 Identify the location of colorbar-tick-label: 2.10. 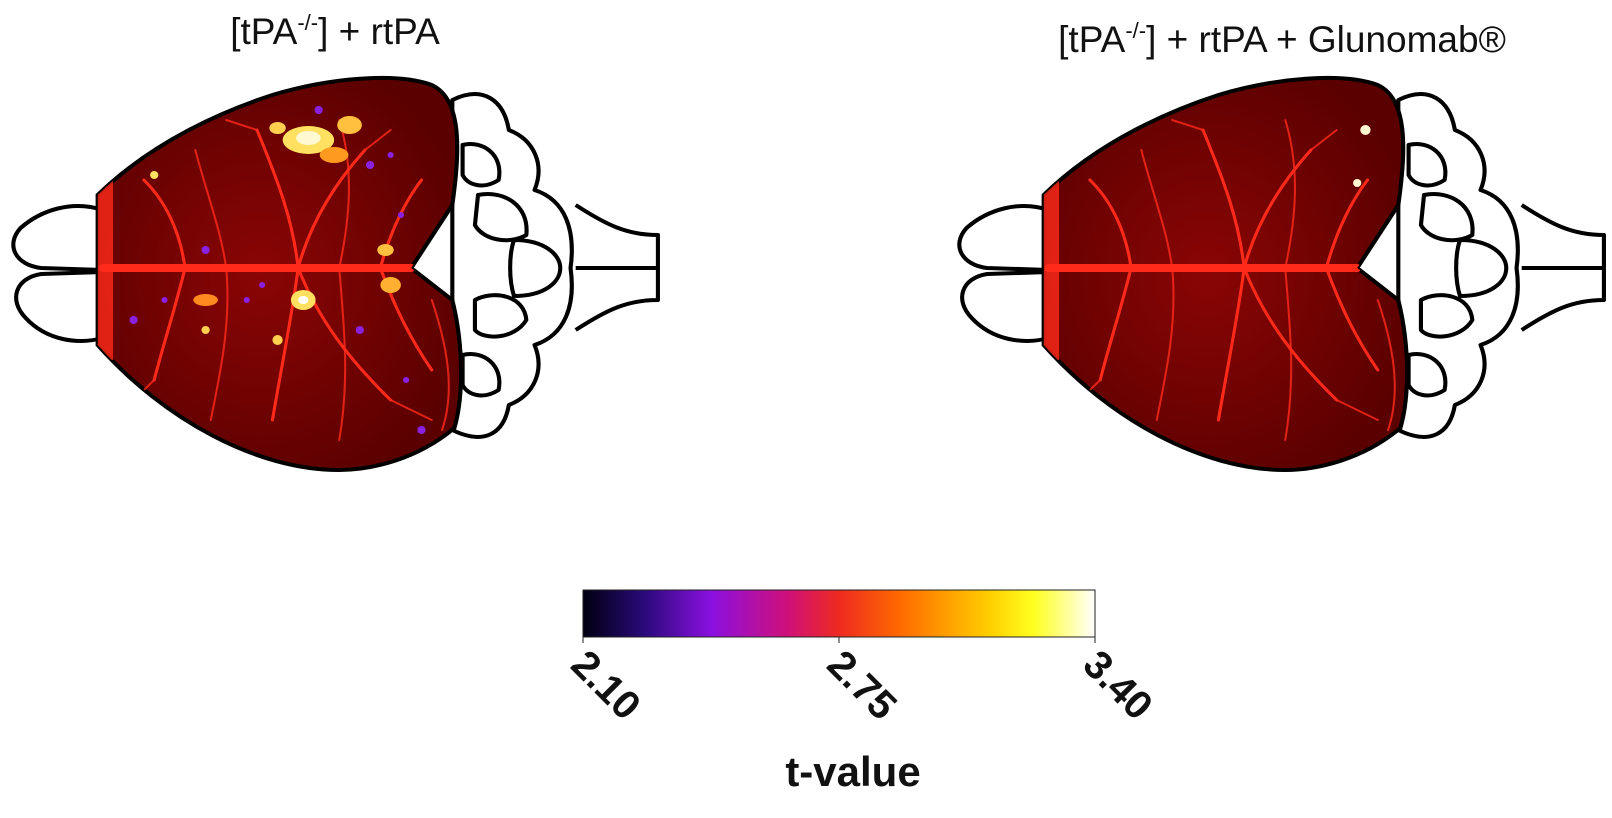
(606, 685).